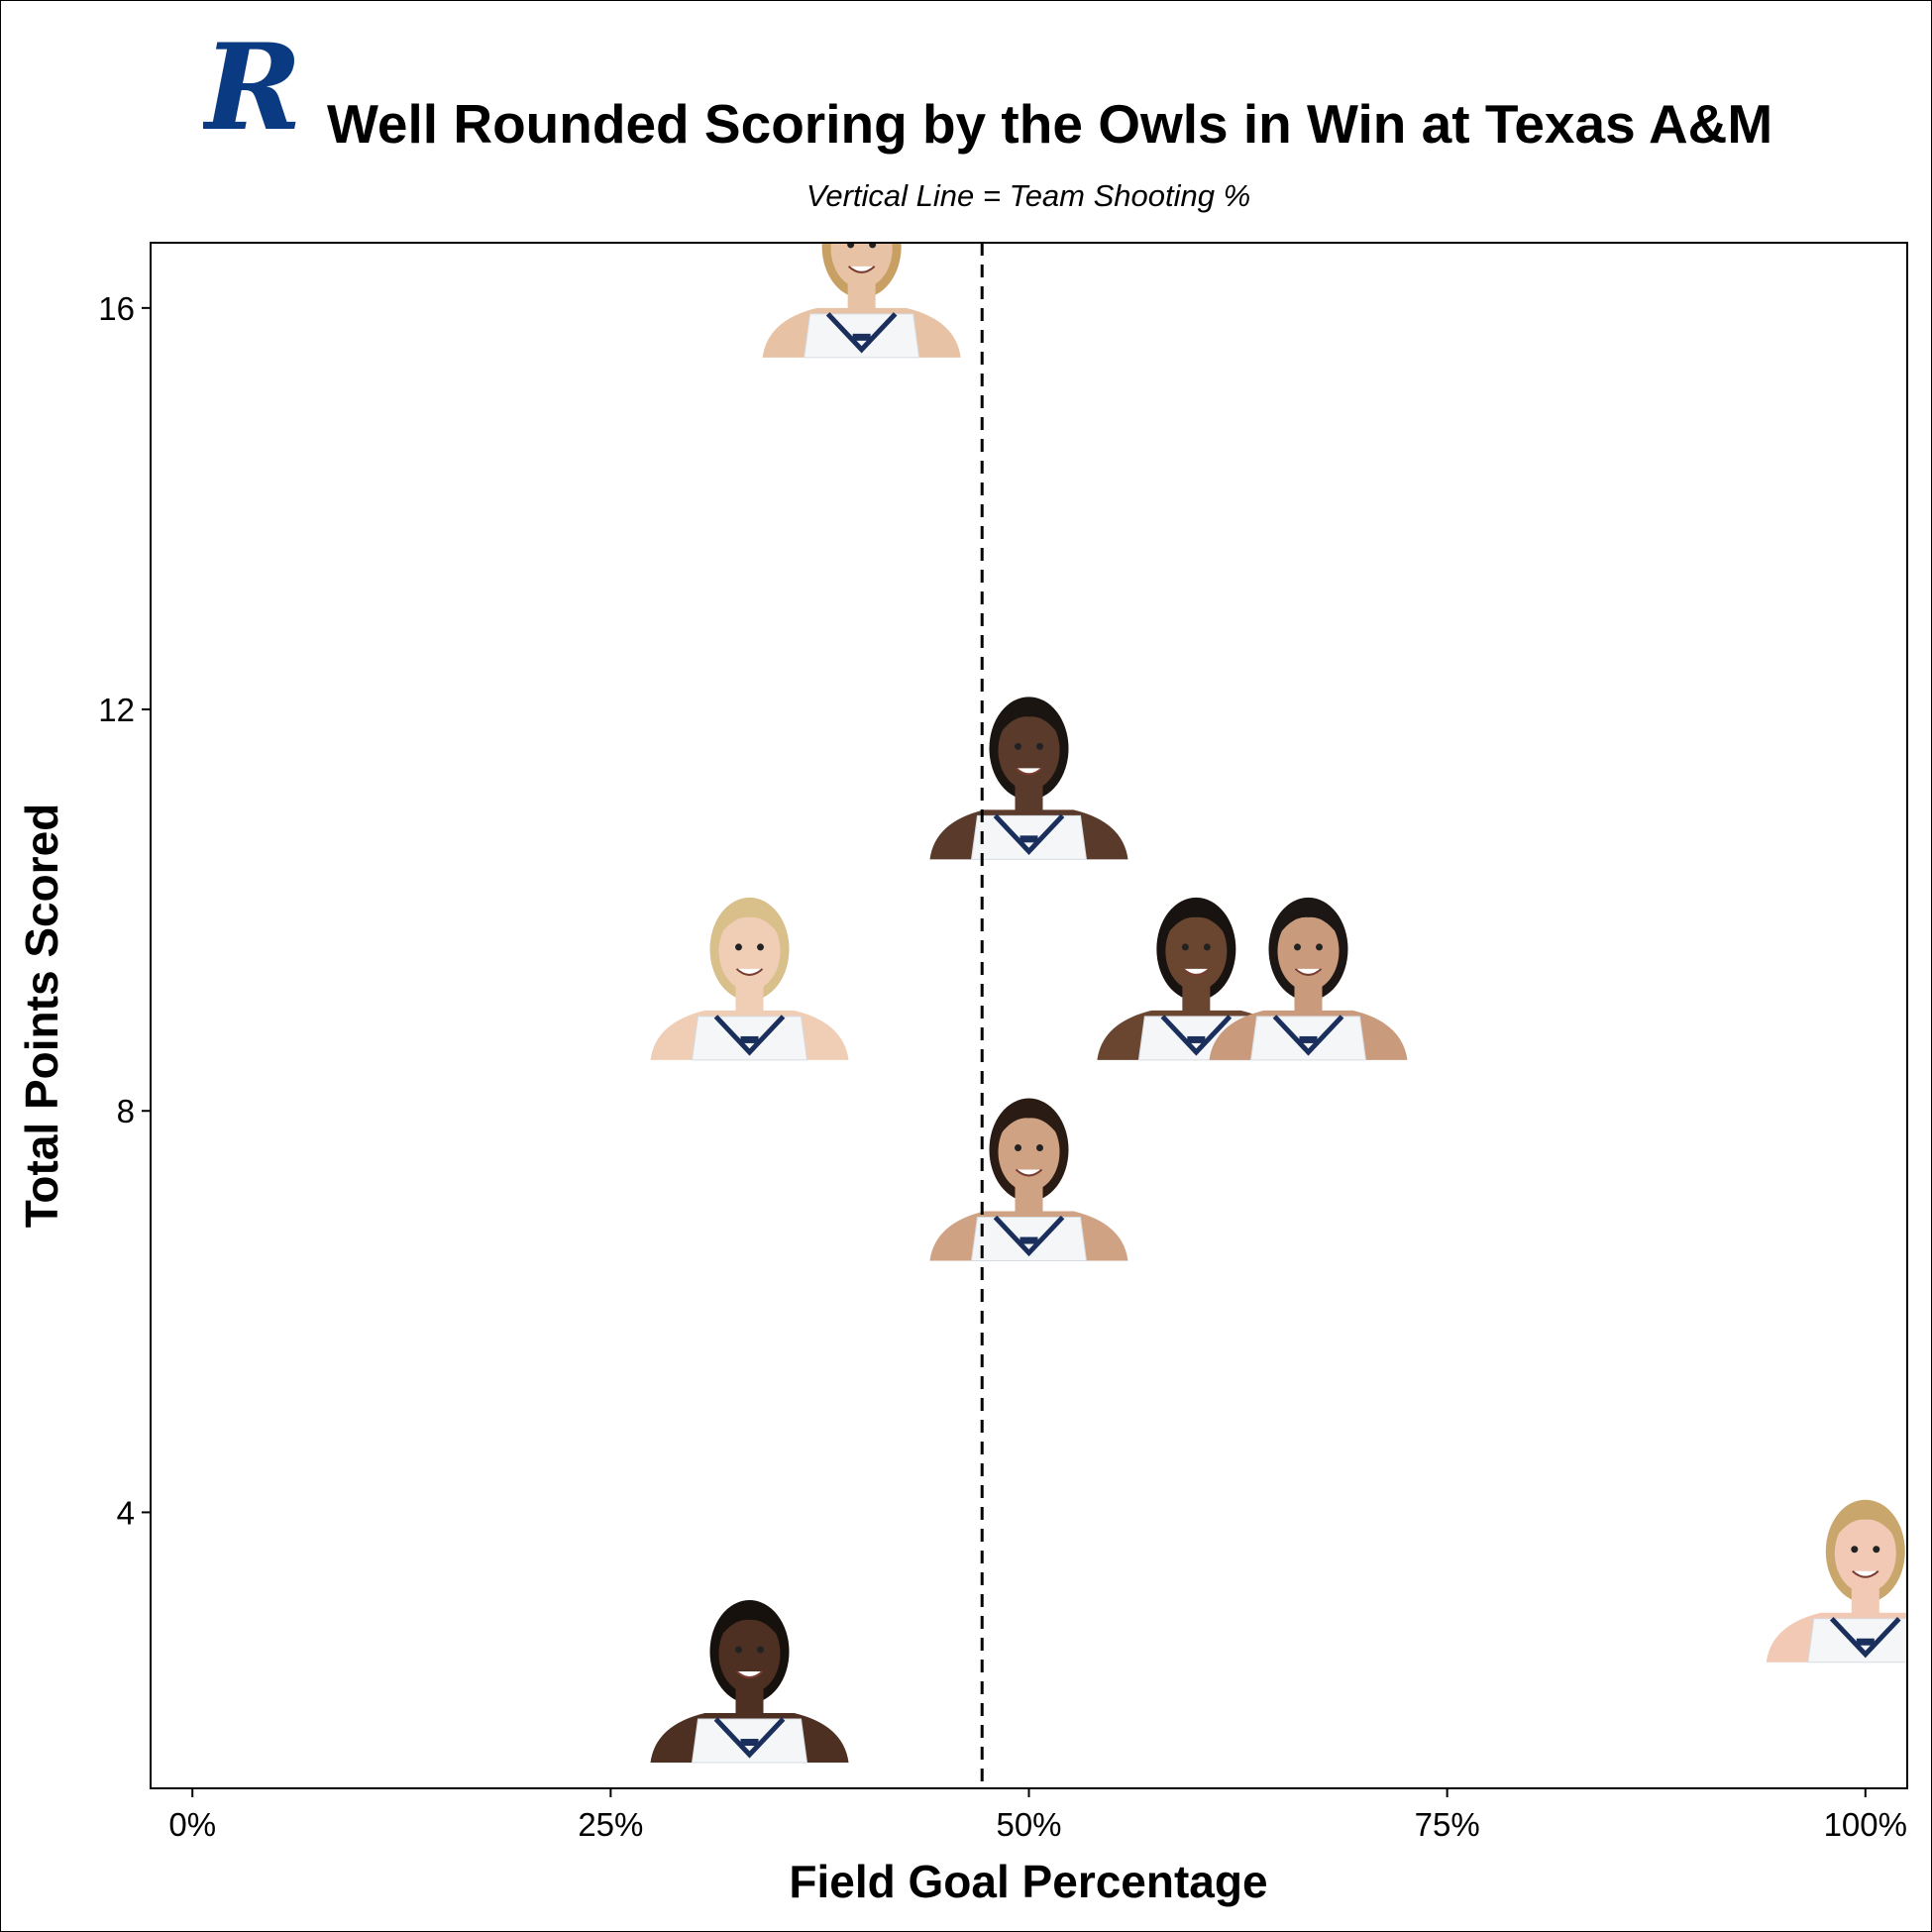 The height and width of the screenshot is (1932, 1932). Describe the element at coordinates (116, 308) in the screenshot. I see `y-tick-label: 16` at that location.